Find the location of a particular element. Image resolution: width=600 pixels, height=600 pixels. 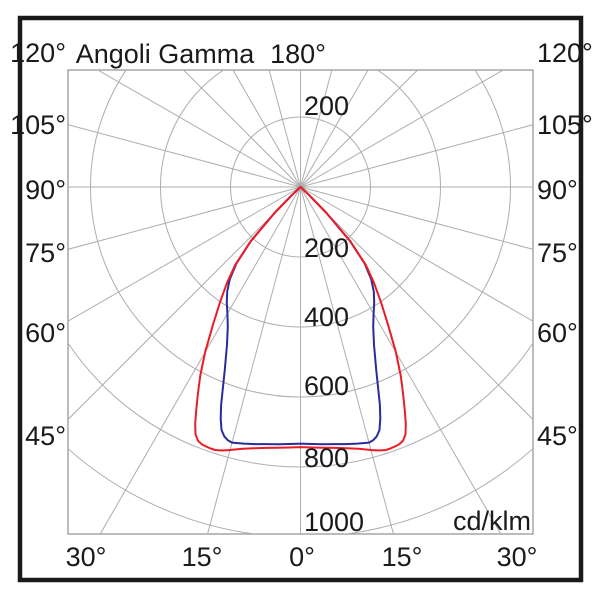

gamma-angle-label-right: 105° is located at coordinates (565, 125).